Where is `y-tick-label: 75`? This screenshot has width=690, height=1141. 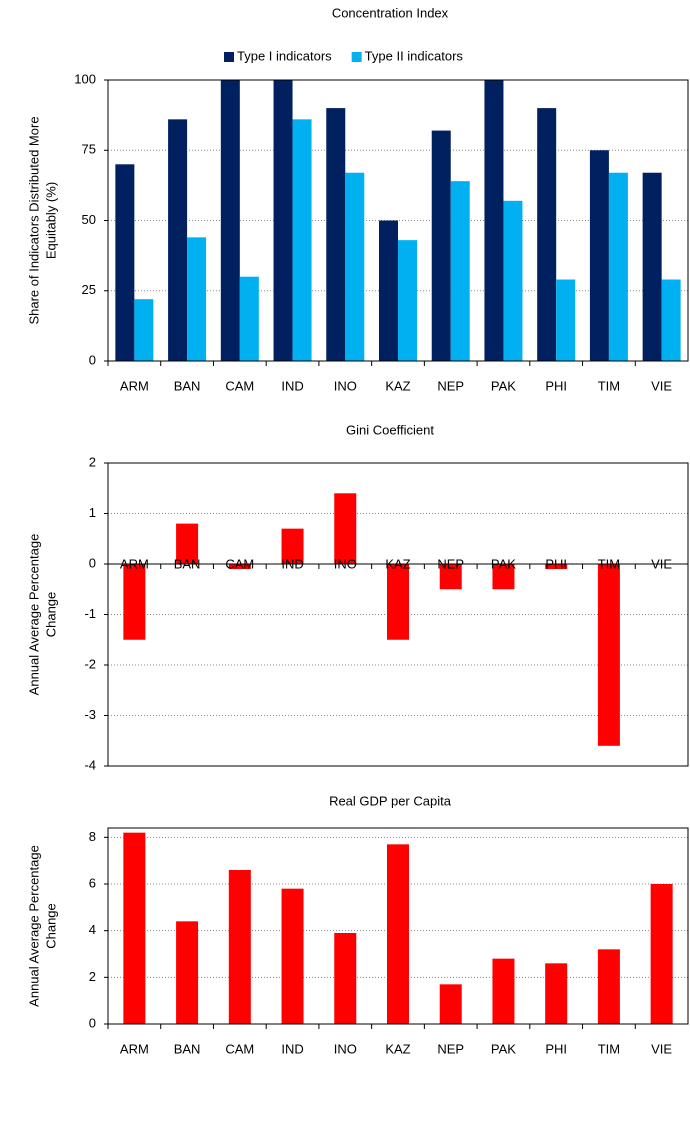
y-tick-label: 75 is located at coordinates (89, 149).